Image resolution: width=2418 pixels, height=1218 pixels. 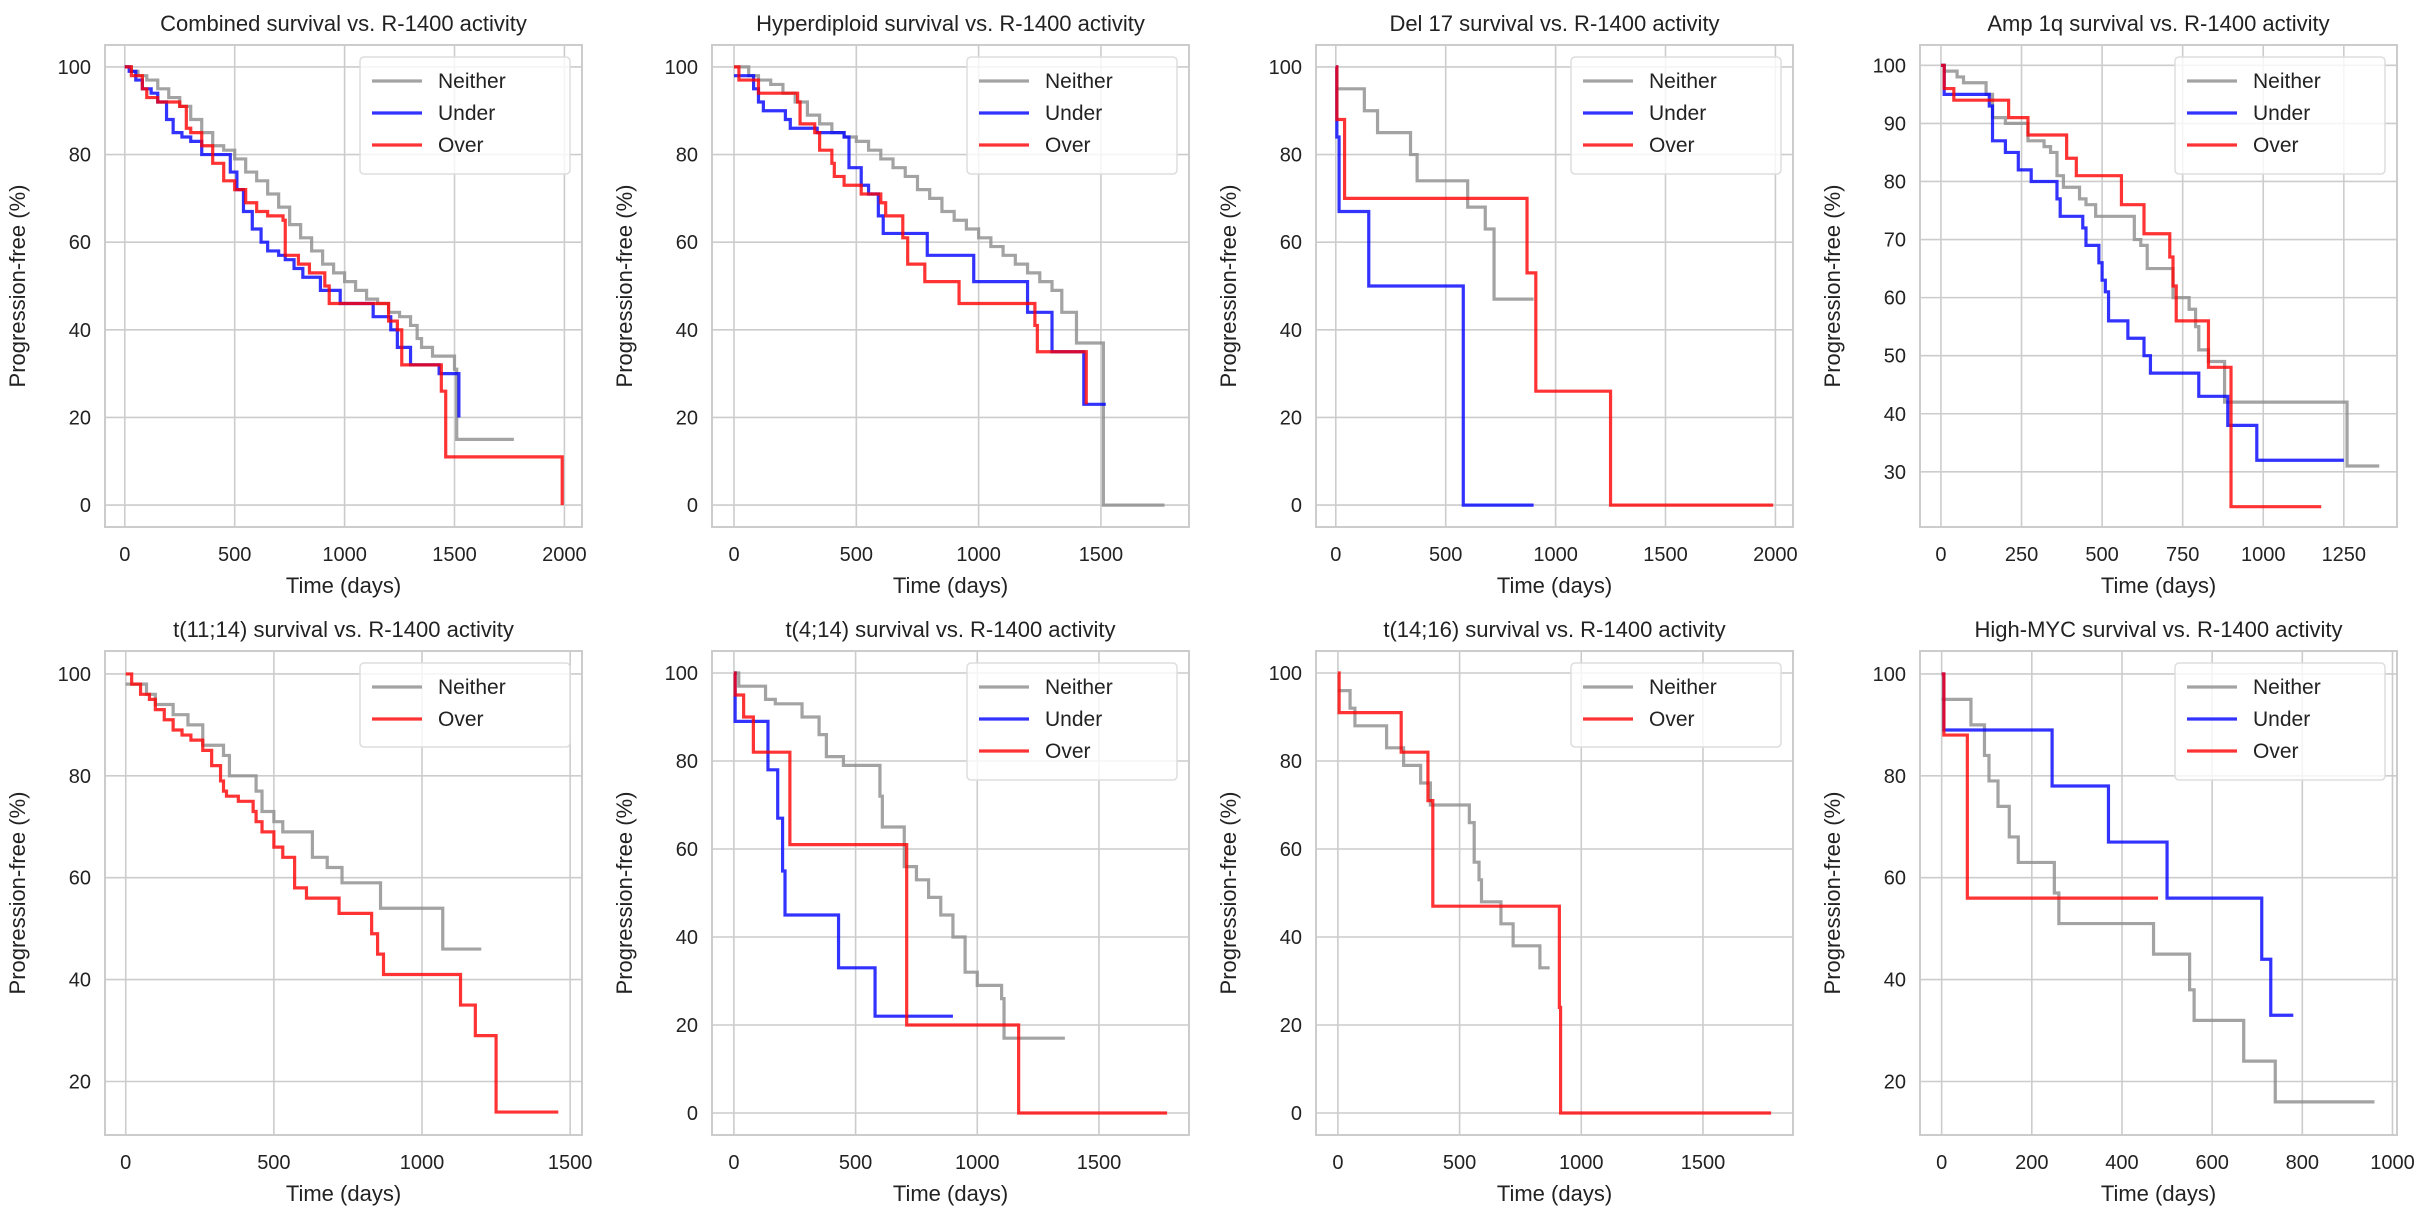 I want to click on x-tick-label: 250, so click(x=2021, y=555).